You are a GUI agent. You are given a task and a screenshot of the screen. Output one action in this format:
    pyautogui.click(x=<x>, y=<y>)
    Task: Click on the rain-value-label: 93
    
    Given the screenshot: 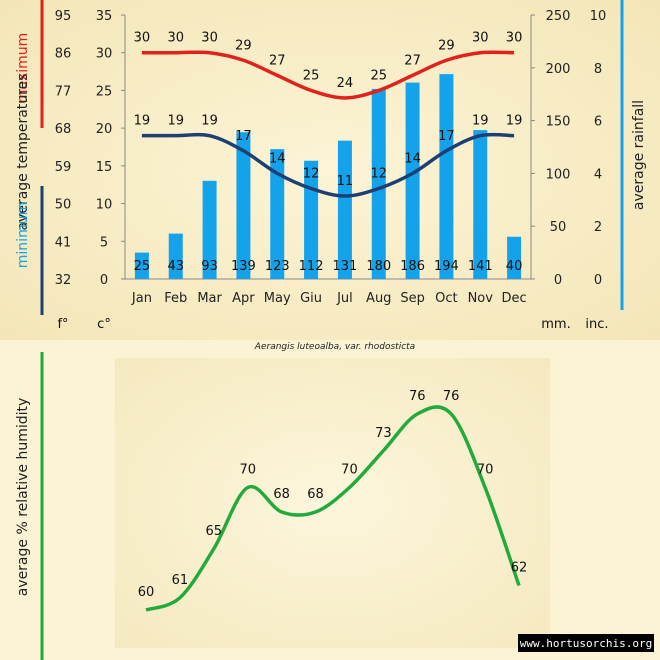 What is the action you would take?
    pyautogui.click(x=209, y=266)
    